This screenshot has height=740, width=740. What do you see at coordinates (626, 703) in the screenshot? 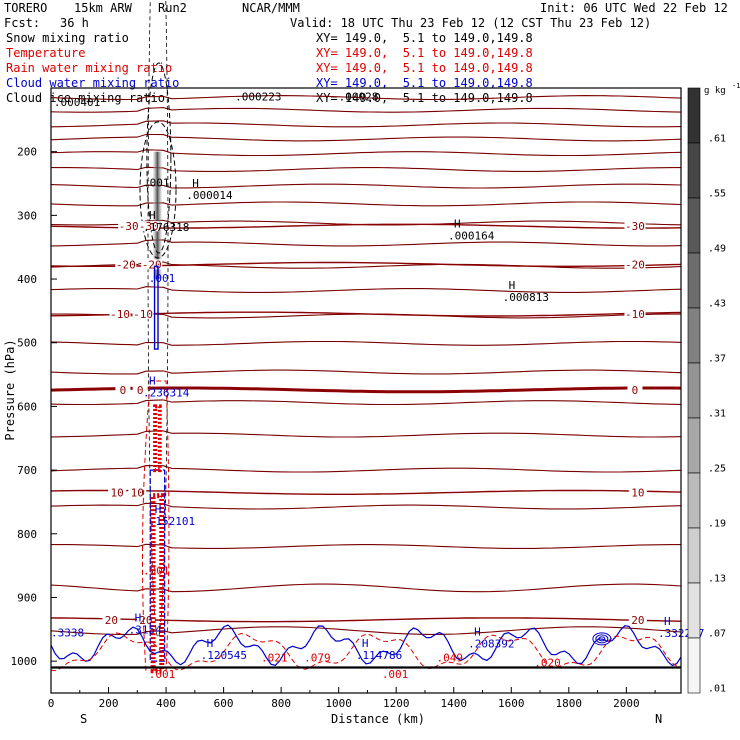
I see `x-tick-label: 2000` at bounding box center [626, 703].